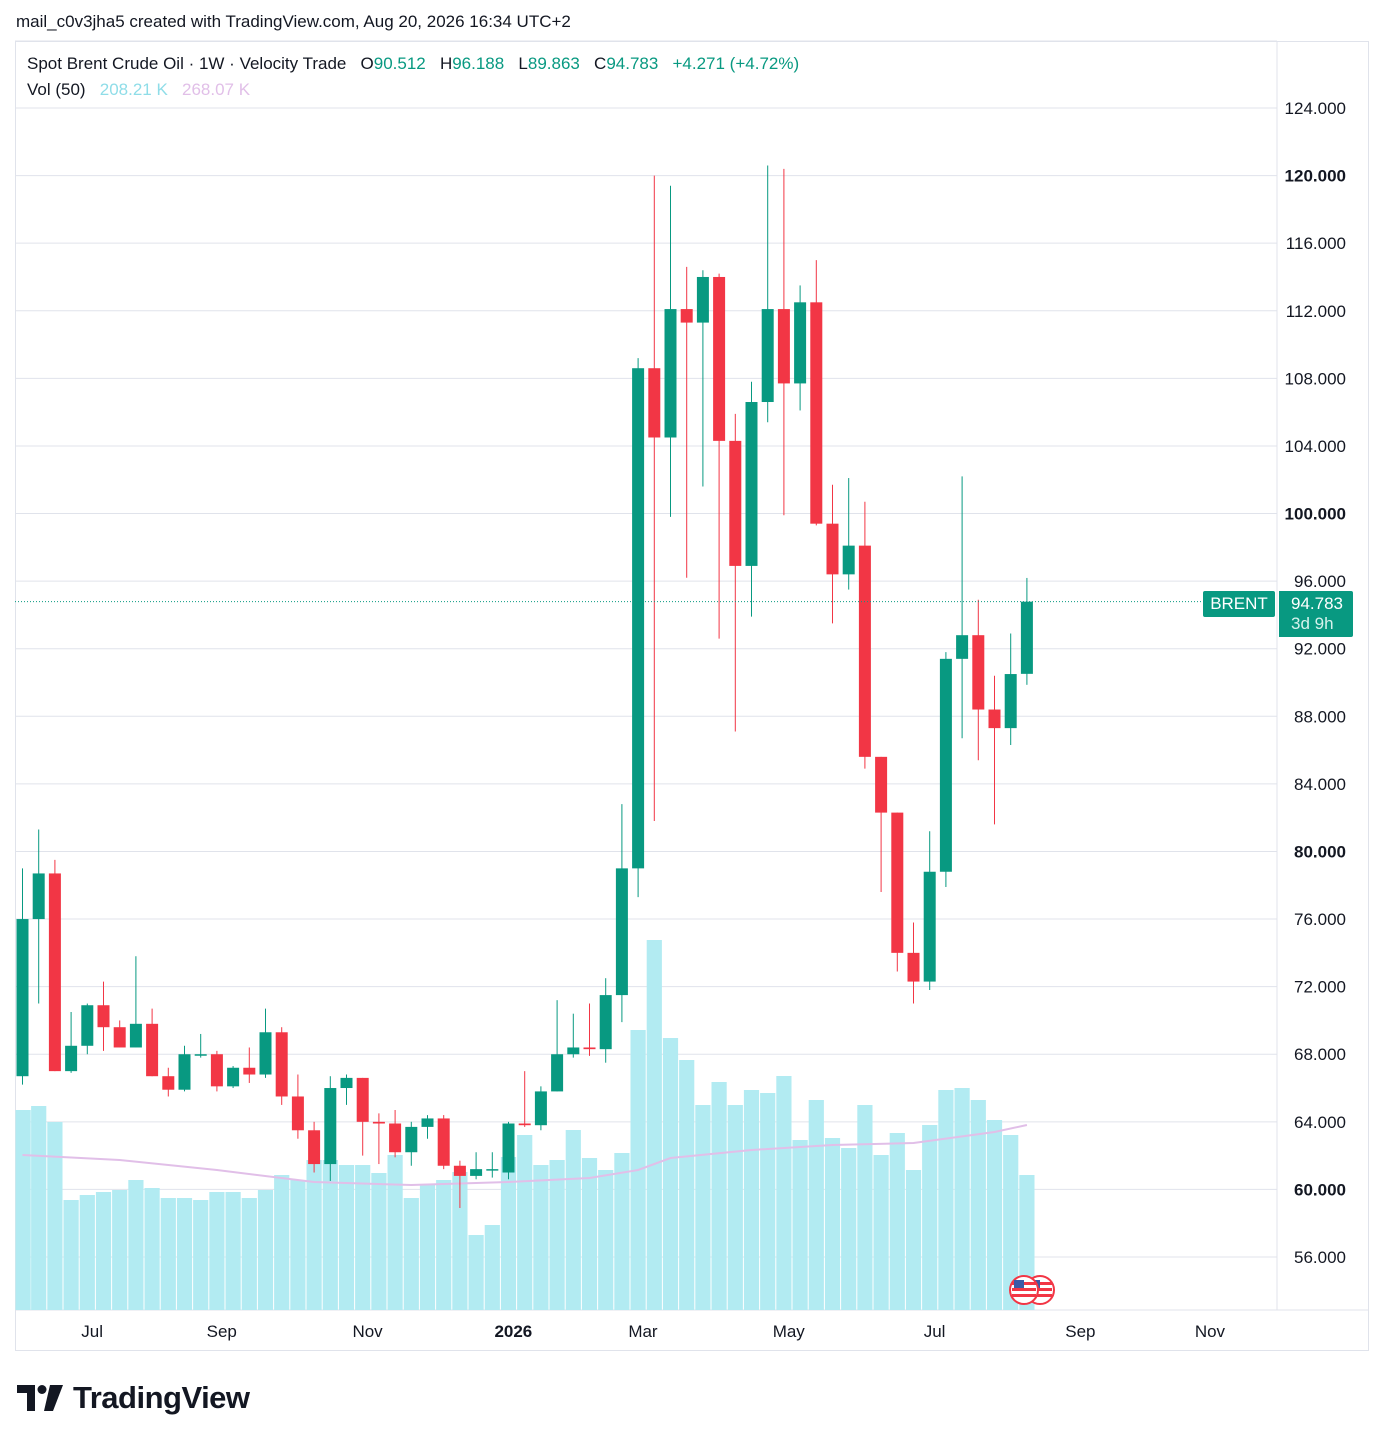  I want to click on y-tick-label: 56.000, so click(1320, 1257).